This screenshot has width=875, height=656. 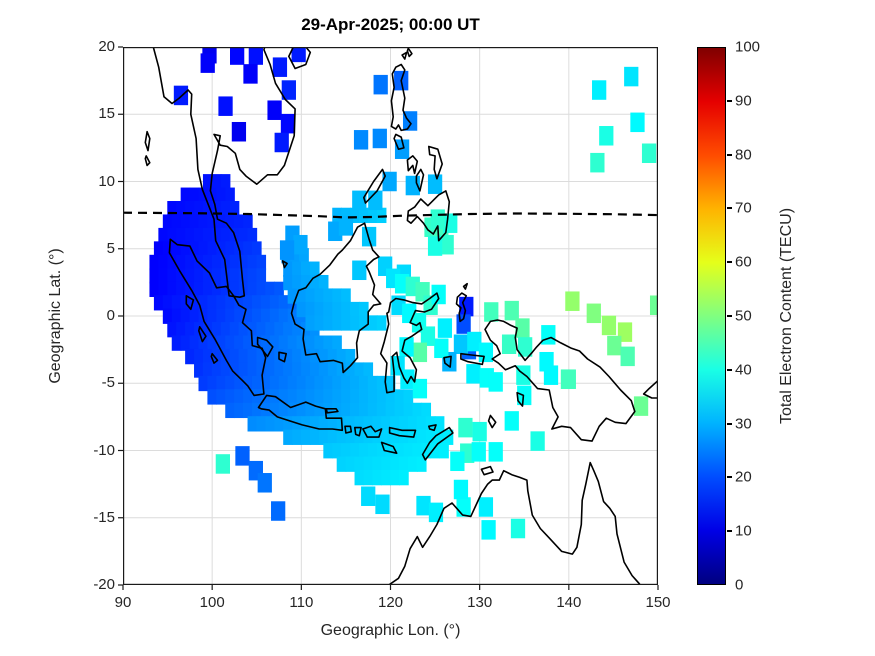 What do you see at coordinates (743, 424) in the screenshot?
I see `colorbar-tick-label: 30` at bounding box center [743, 424].